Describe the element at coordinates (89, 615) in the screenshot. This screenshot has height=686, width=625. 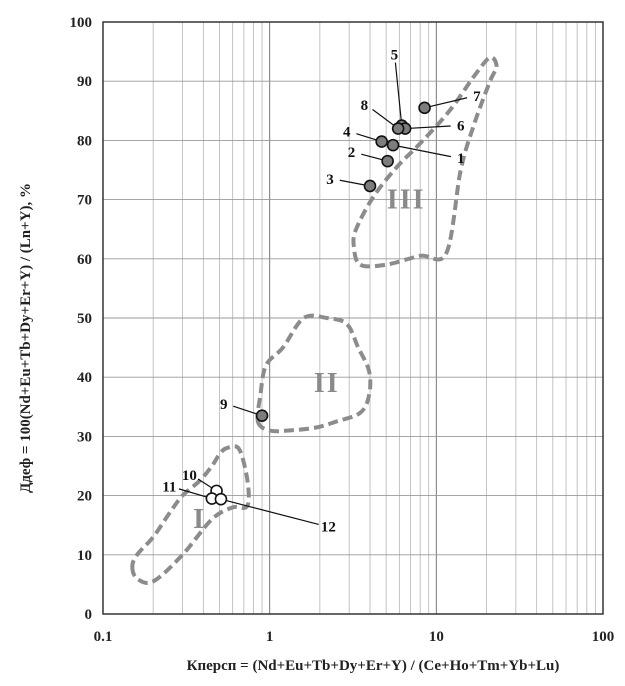
I see `y-tick-label: 0` at that location.